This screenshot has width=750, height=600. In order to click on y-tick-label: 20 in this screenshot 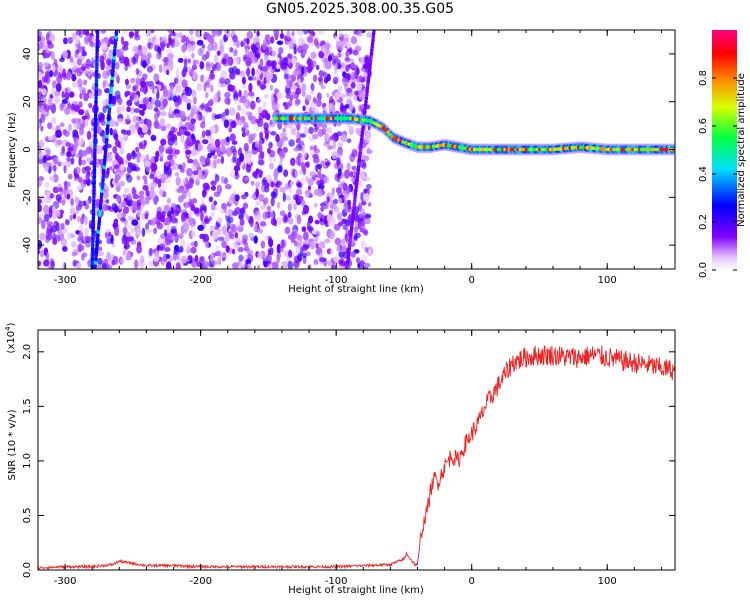, I will do `click(27, 101)`.